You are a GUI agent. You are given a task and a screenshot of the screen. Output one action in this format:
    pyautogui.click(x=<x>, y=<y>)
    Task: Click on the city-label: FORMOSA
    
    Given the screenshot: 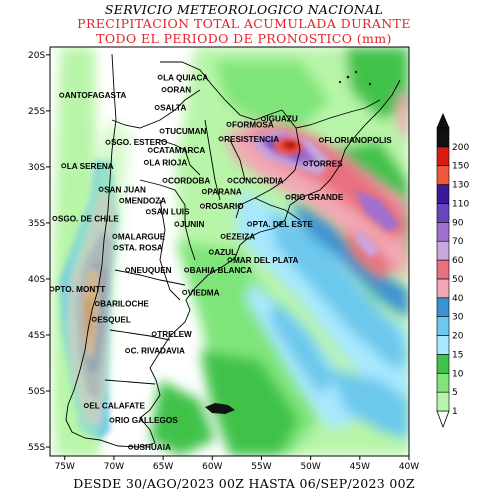 What is the action you would take?
    pyautogui.click(x=253, y=124)
    